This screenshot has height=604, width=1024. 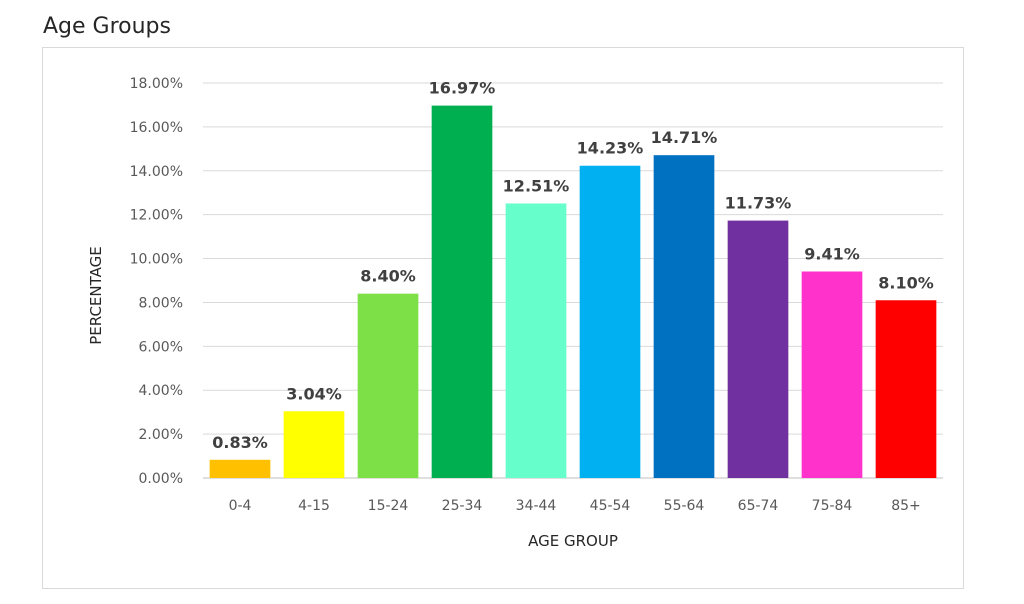 I want to click on x-tick-label: 15-24, so click(x=388, y=506).